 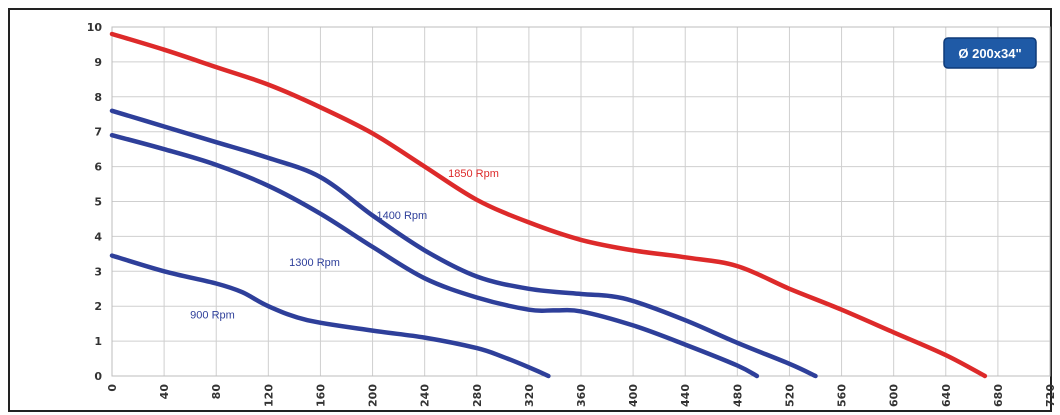 What do you see at coordinates (112, 388) in the screenshot?
I see `x-tick-label: 0` at bounding box center [112, 388].